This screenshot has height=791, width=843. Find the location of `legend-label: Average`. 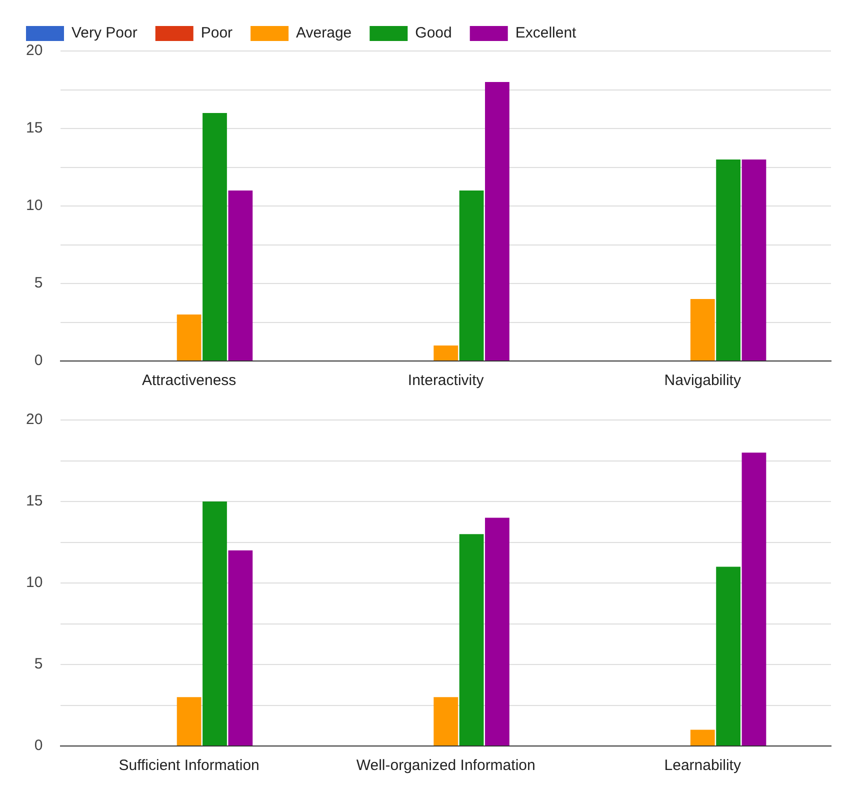

legend-label: Average is located at coordinates (324, 33).